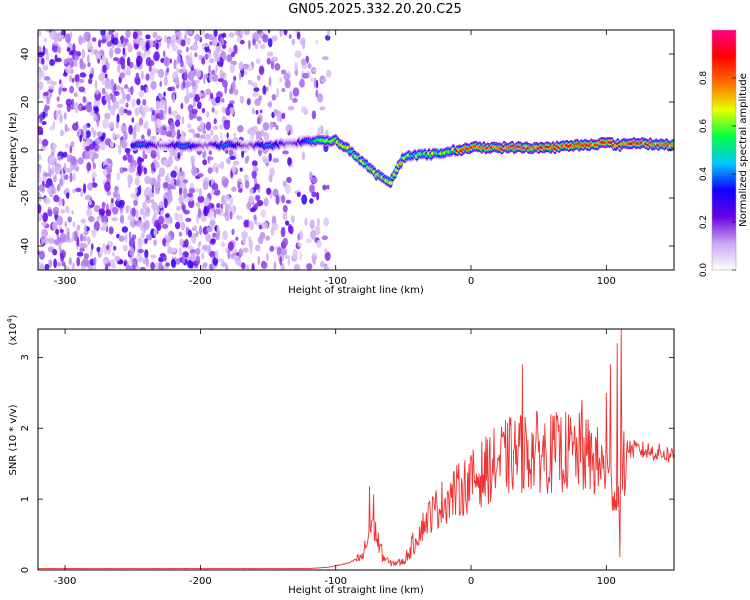 This screenshot has height=600, width=750. Describe the element at coordinates (704, 222) in the screenshot. I see `colorbar-tick-label: 0.2` at that location.